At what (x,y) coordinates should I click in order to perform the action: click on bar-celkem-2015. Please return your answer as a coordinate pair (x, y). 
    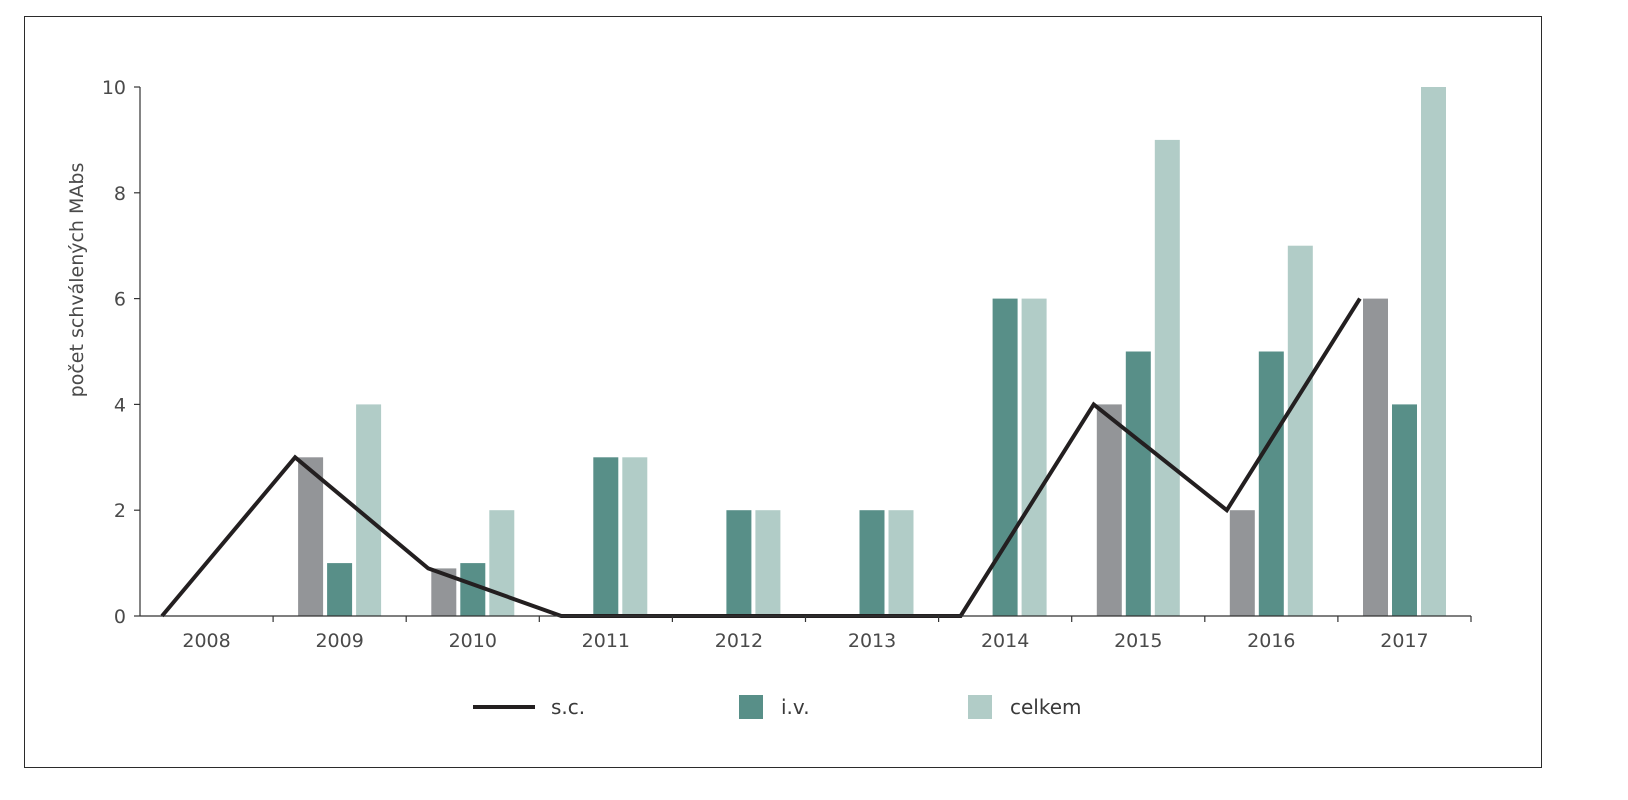
    Looking at the image, I should click on (1167, 377).